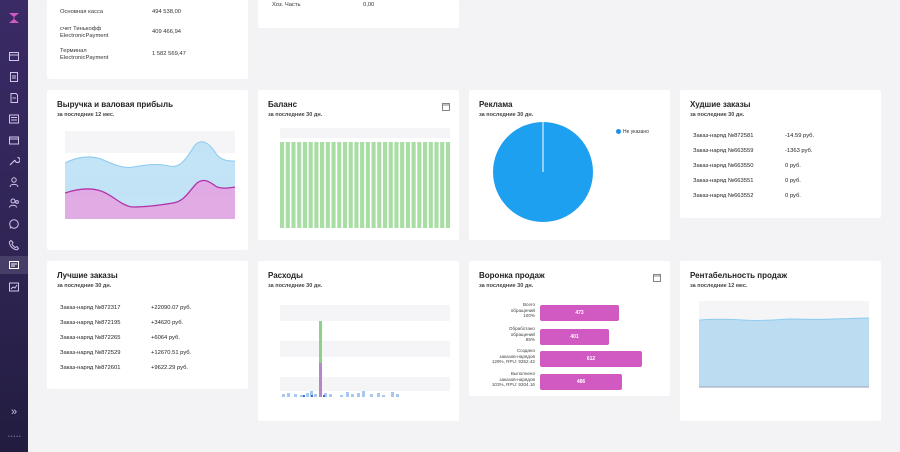  I want to click on funnel-bar: 401, so click(574, 337).